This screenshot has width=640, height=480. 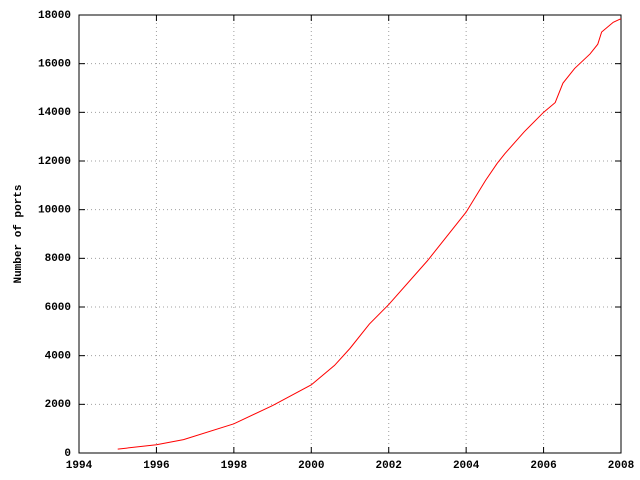 What do you see at coordinates (54, 65) in the screenshot?
I see `y-tick-label: 16000` at bounding box center [54, 65].